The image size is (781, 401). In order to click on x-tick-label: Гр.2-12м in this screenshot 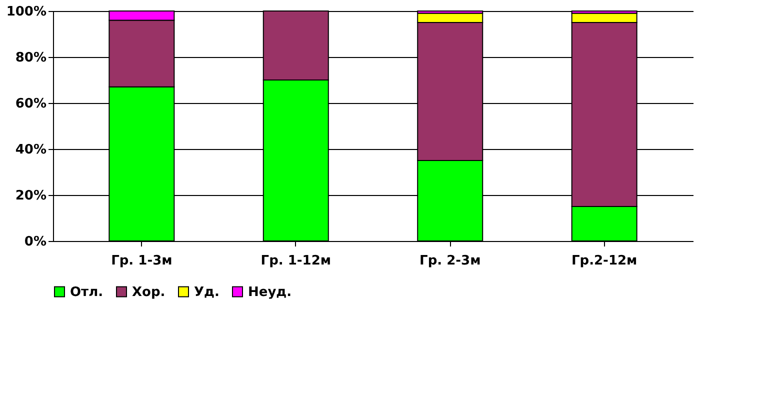, I will do `click(604, 261)`.